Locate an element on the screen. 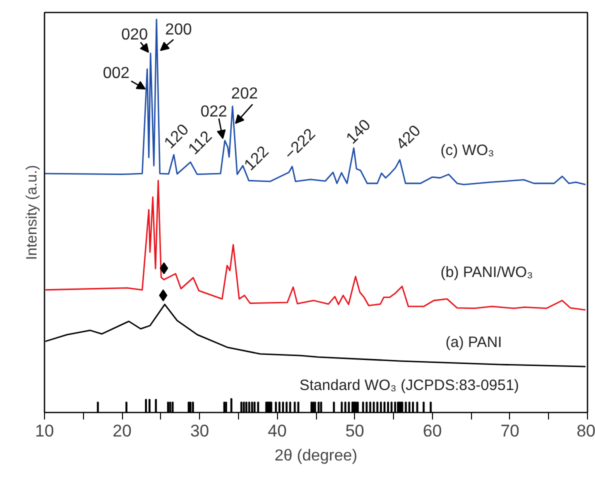  annotation: 420 is located at coordinates (408, 138).